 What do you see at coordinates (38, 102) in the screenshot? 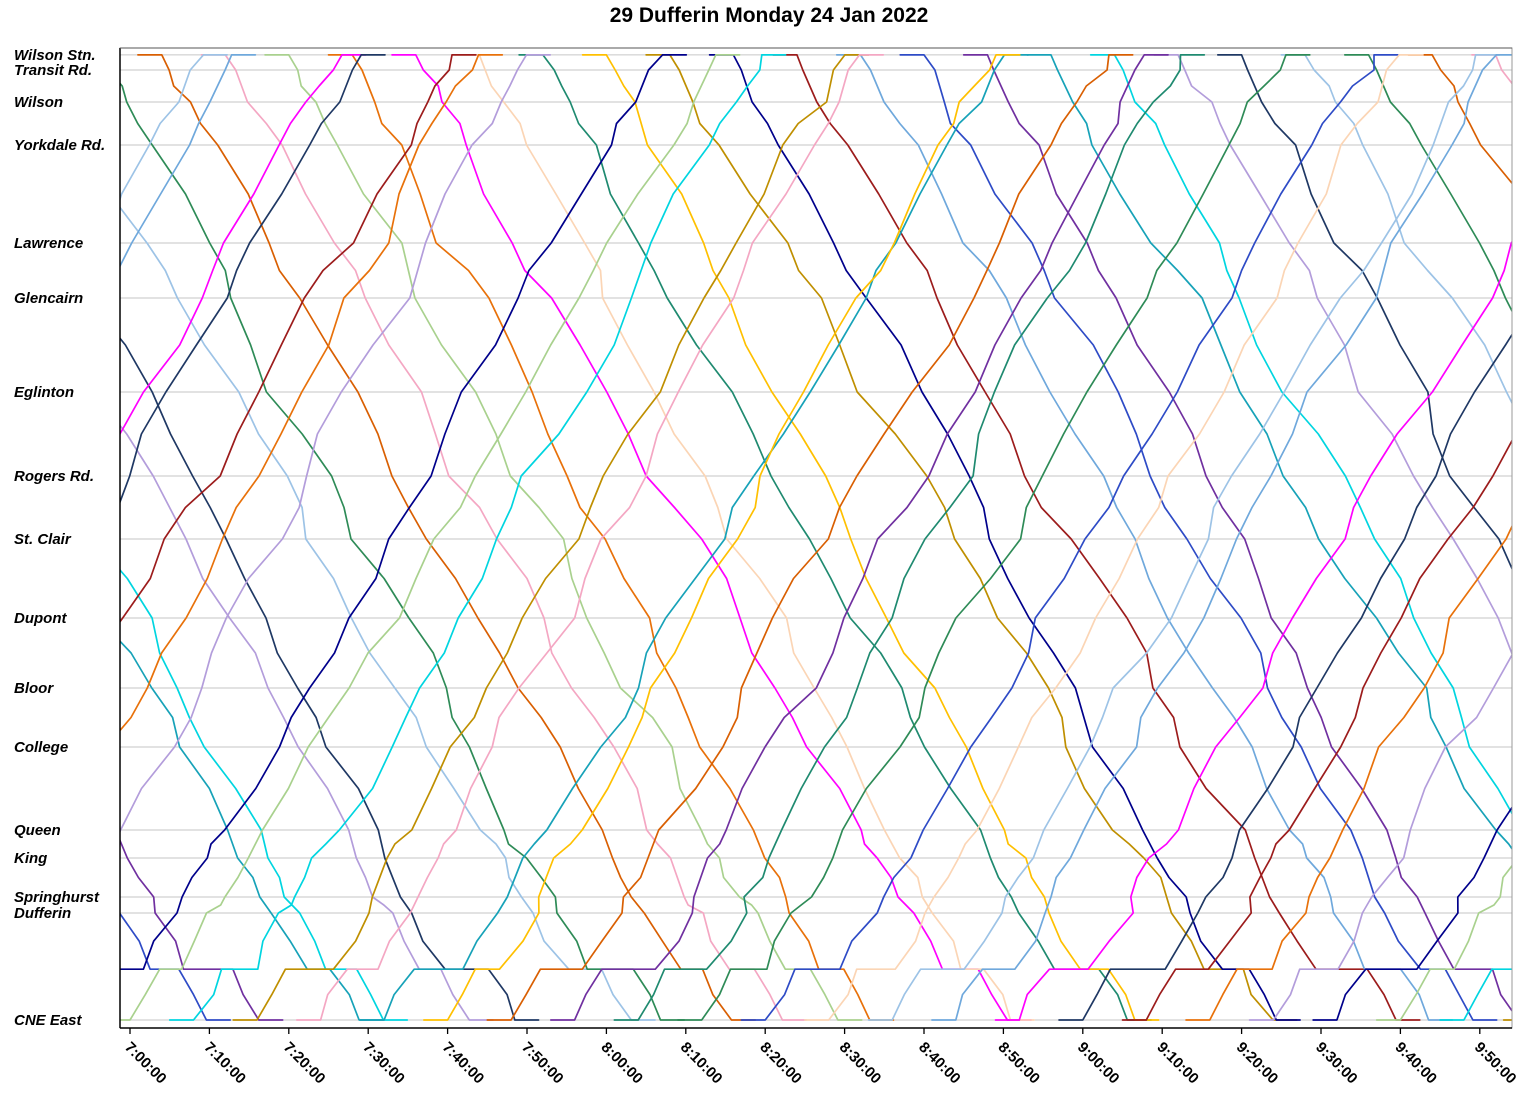
I see `station-label: Wilson` at bounding box center [38, 102].